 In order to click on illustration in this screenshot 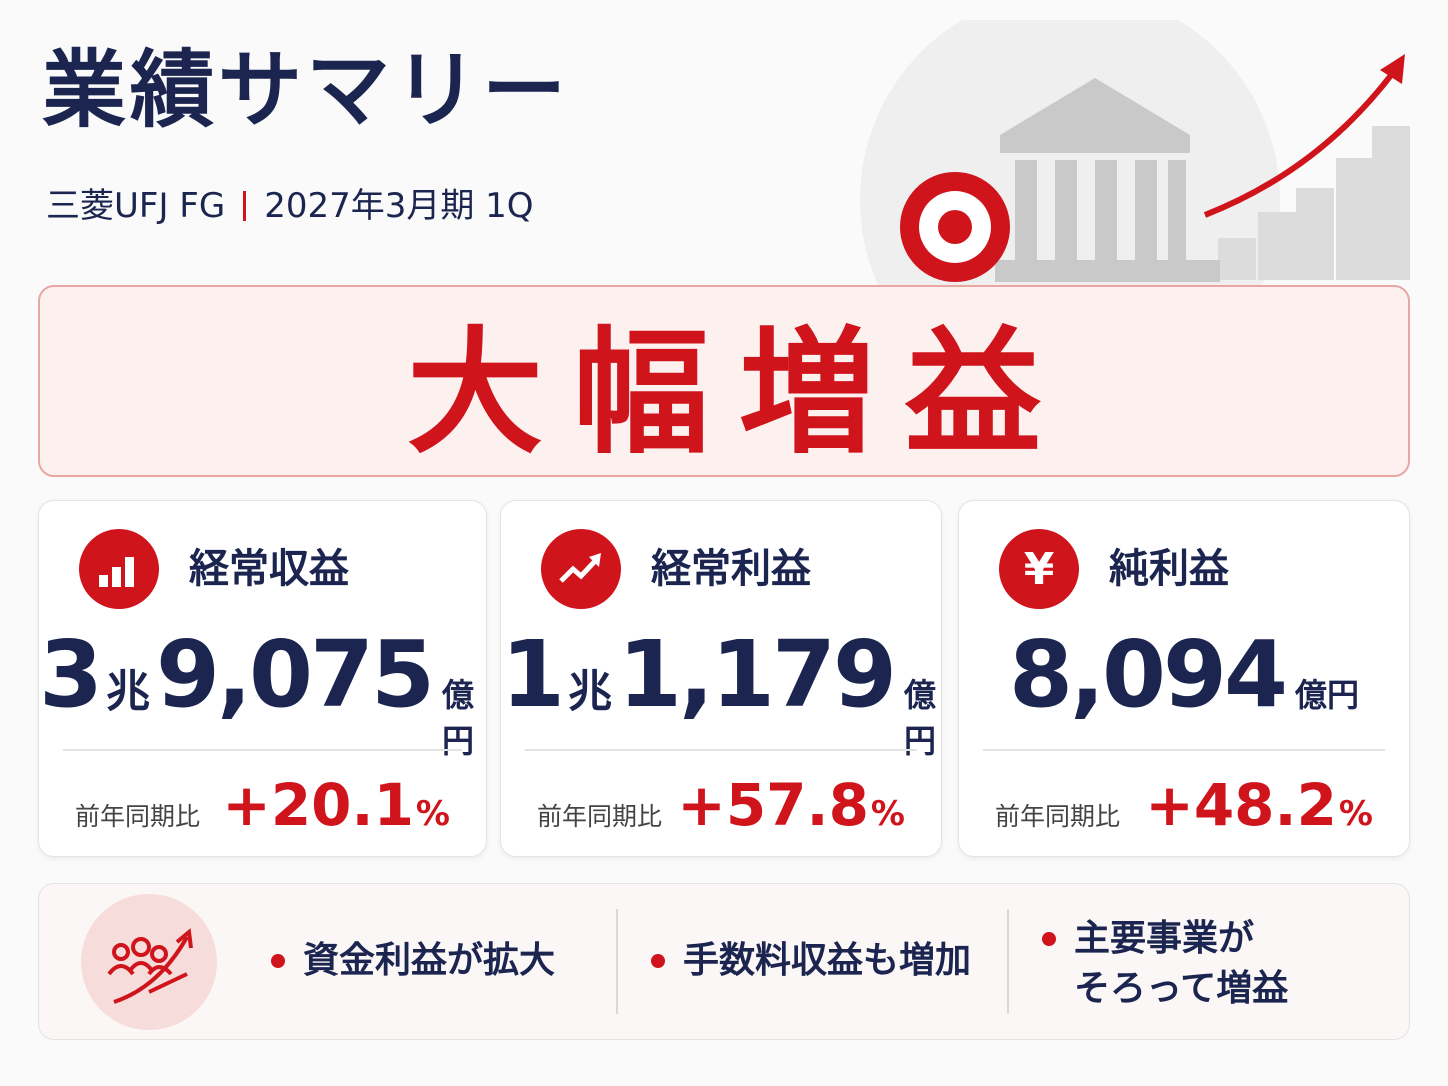, I will do `click(1135, 152)`.